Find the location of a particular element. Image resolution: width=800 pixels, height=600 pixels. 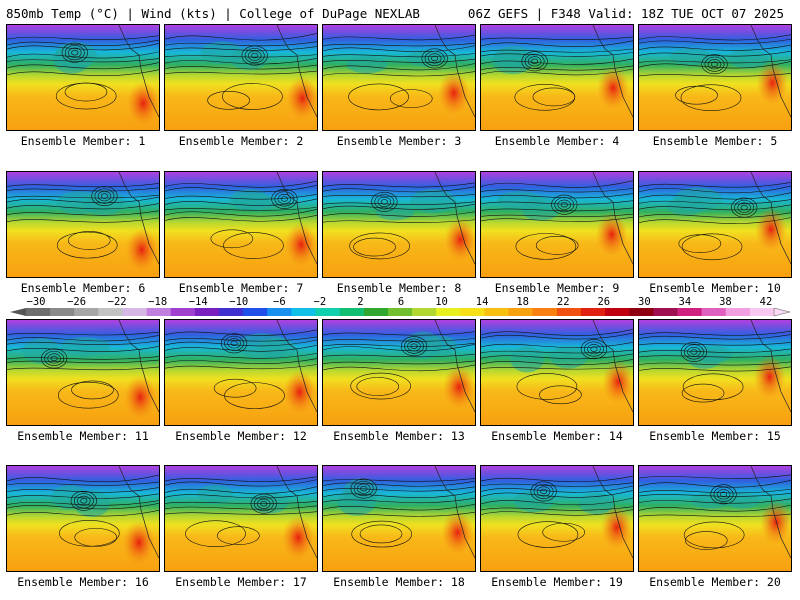

colorbar-tick-label: 10 is located at coordinates (441, 302).